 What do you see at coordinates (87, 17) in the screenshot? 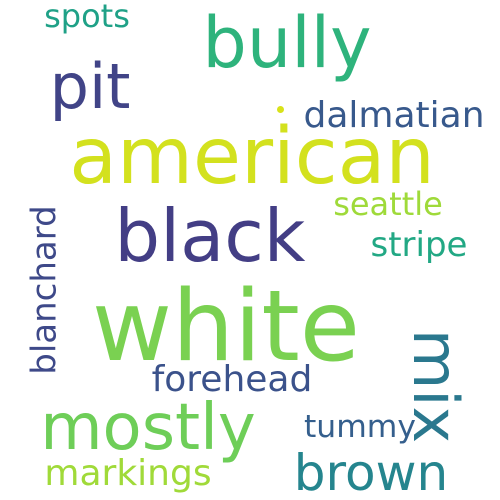
I see `word-spots: spots` at bounding box center [87, 17].